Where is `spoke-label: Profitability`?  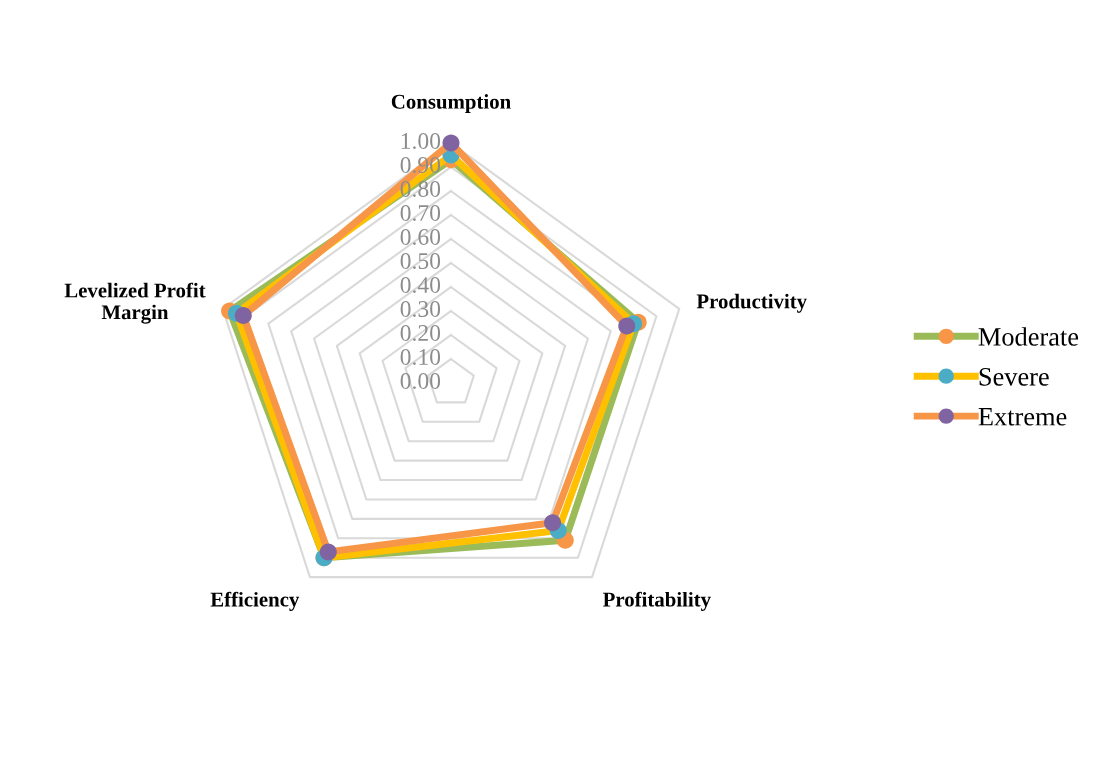 spoke-label: Profitability is located at coordinates (657, 601).